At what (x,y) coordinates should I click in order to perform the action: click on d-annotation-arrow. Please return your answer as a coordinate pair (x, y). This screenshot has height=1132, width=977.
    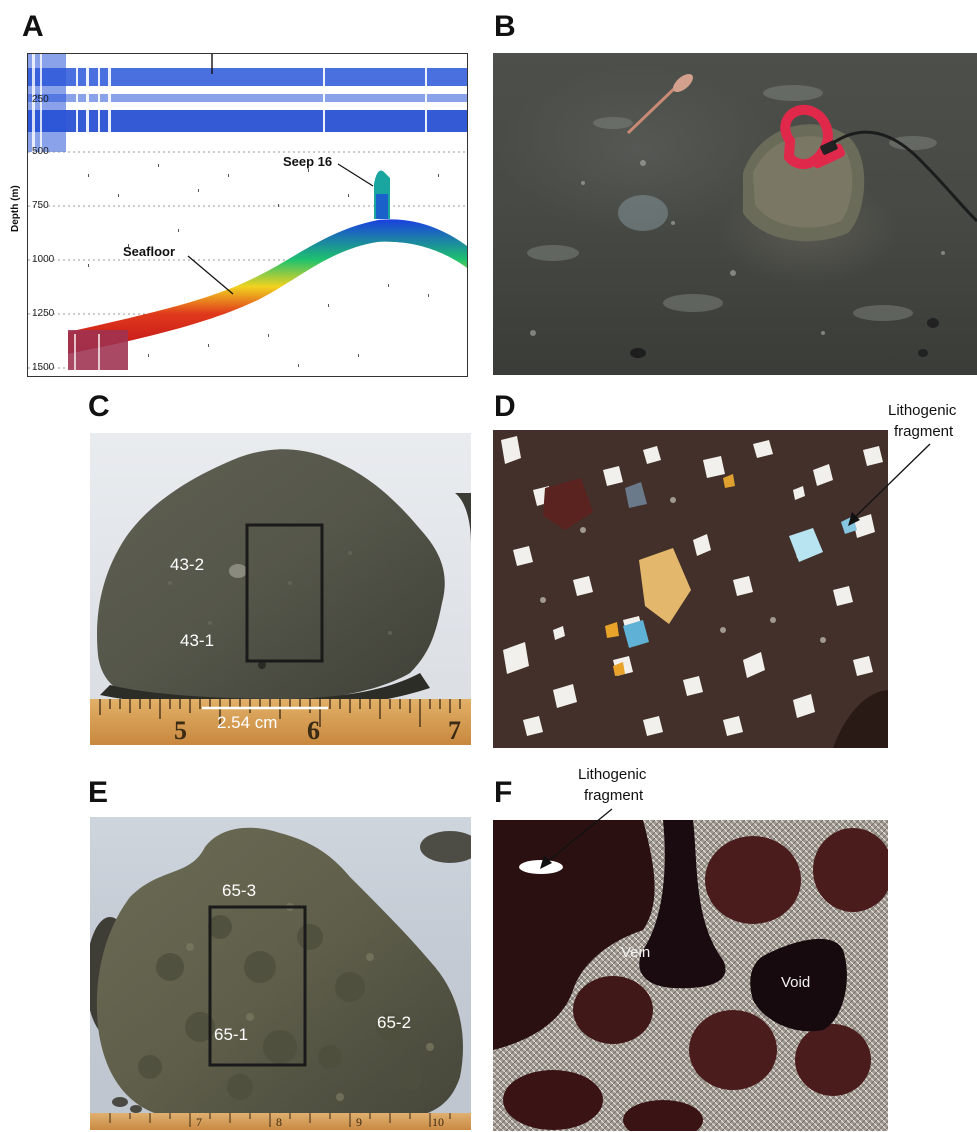
    Looking at the image, I should click on (890, 485).